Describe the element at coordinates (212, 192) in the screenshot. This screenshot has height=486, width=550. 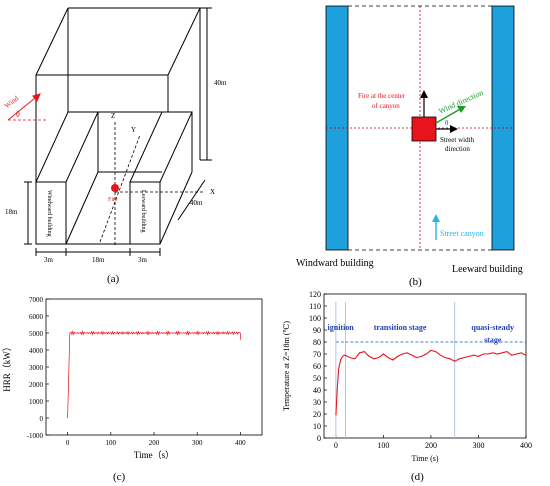
I see `x-axis-label: X` at that location.